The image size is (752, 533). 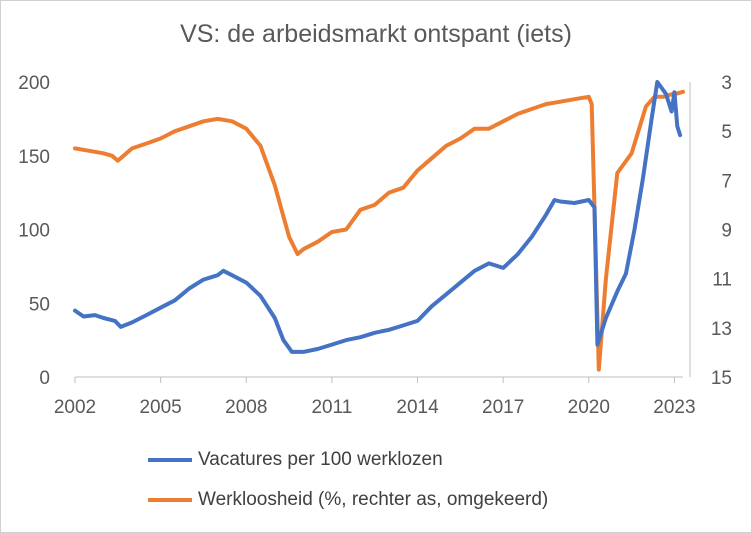 I want to click on legend-item-vacancies: Vacatures per 100 werklozen, so click(x=295, y=460).